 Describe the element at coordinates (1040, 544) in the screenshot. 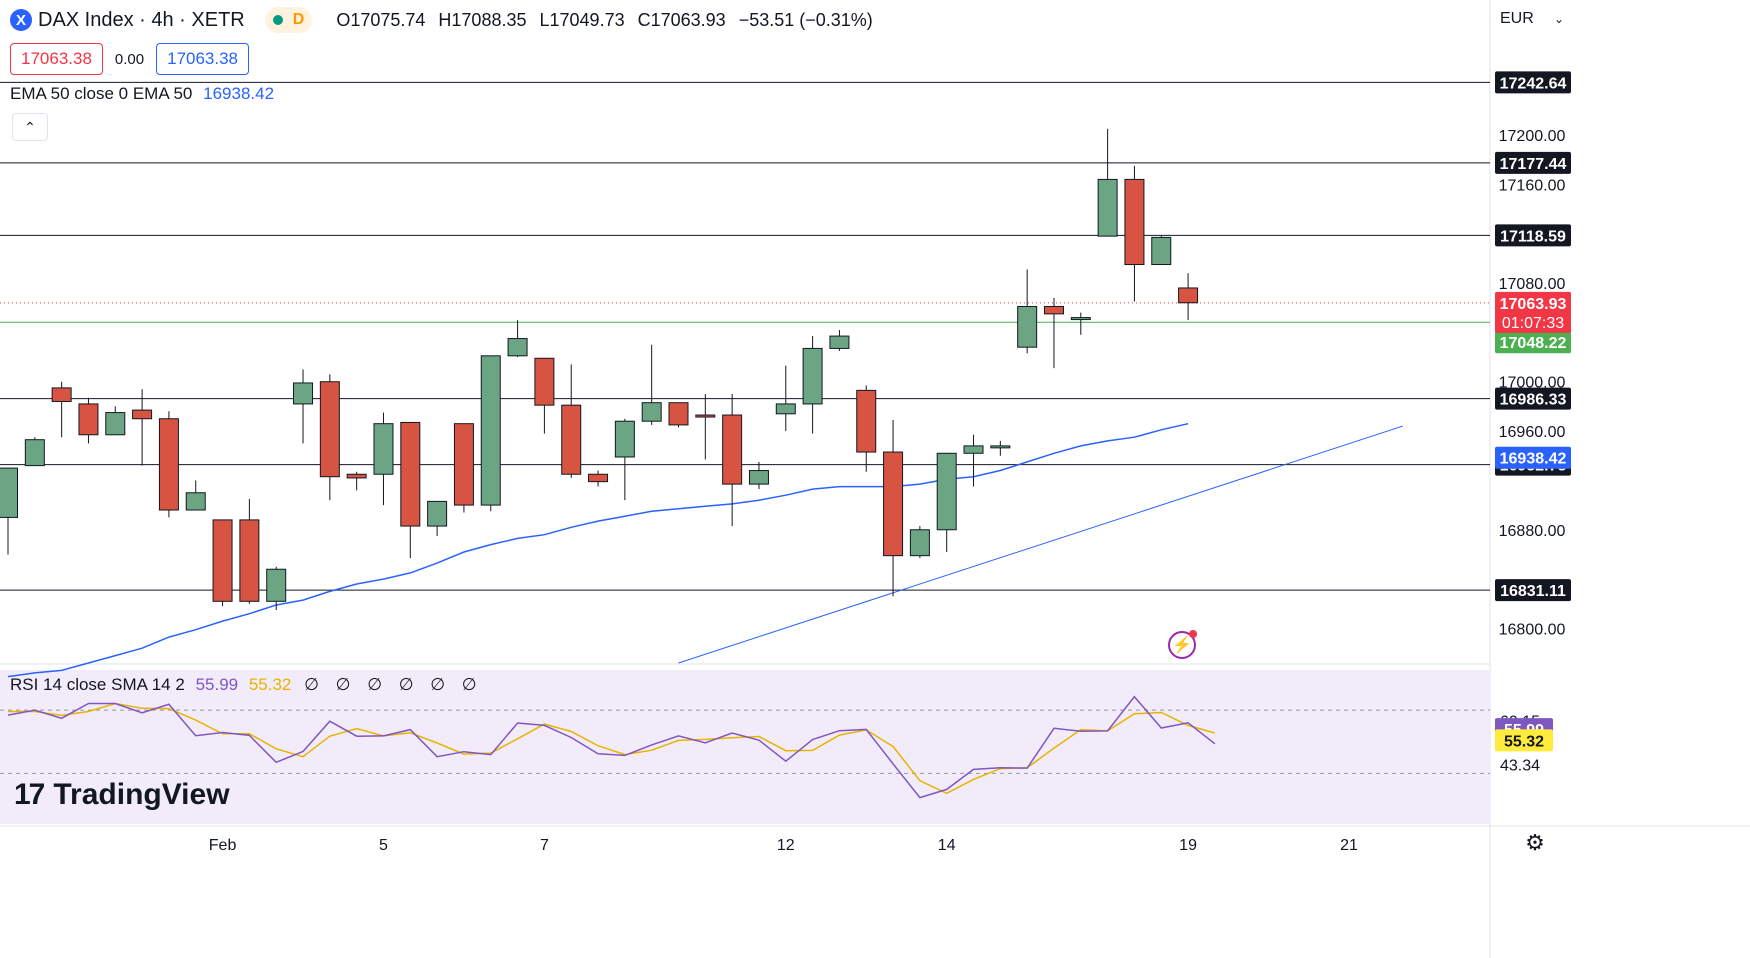

I see `trendline` at that location.